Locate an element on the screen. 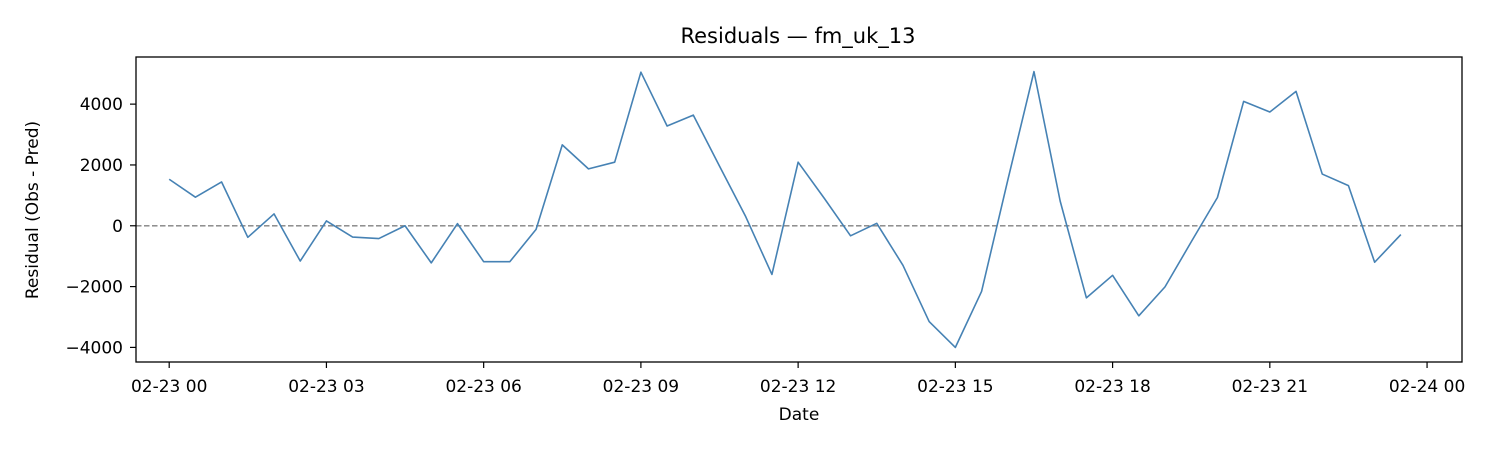 The image size is (1500, 450). x-tick-label: 02-23 06 is located at coordinates (483, 387).